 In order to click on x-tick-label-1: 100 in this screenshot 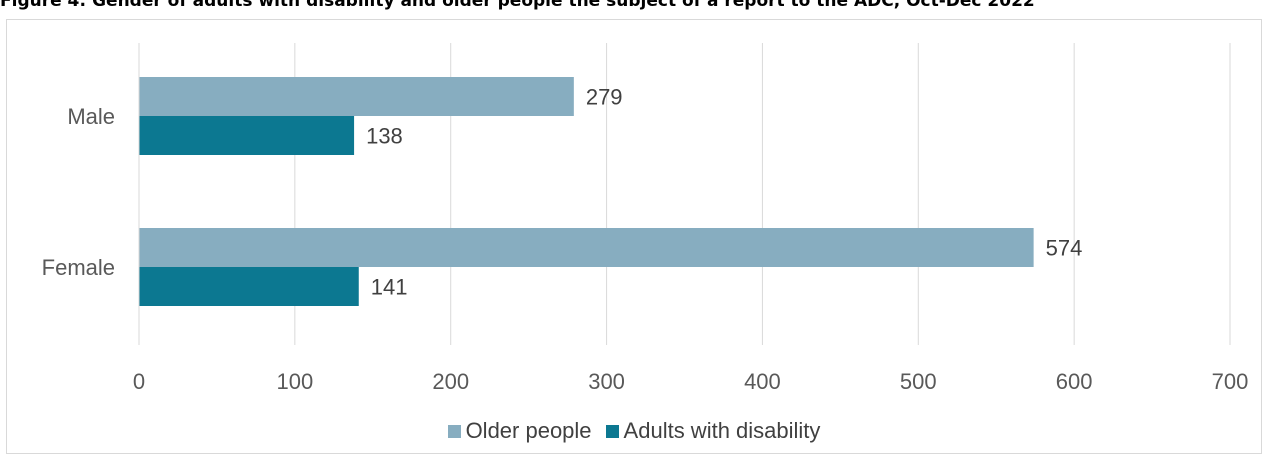, I will do `click(294, 381)`.